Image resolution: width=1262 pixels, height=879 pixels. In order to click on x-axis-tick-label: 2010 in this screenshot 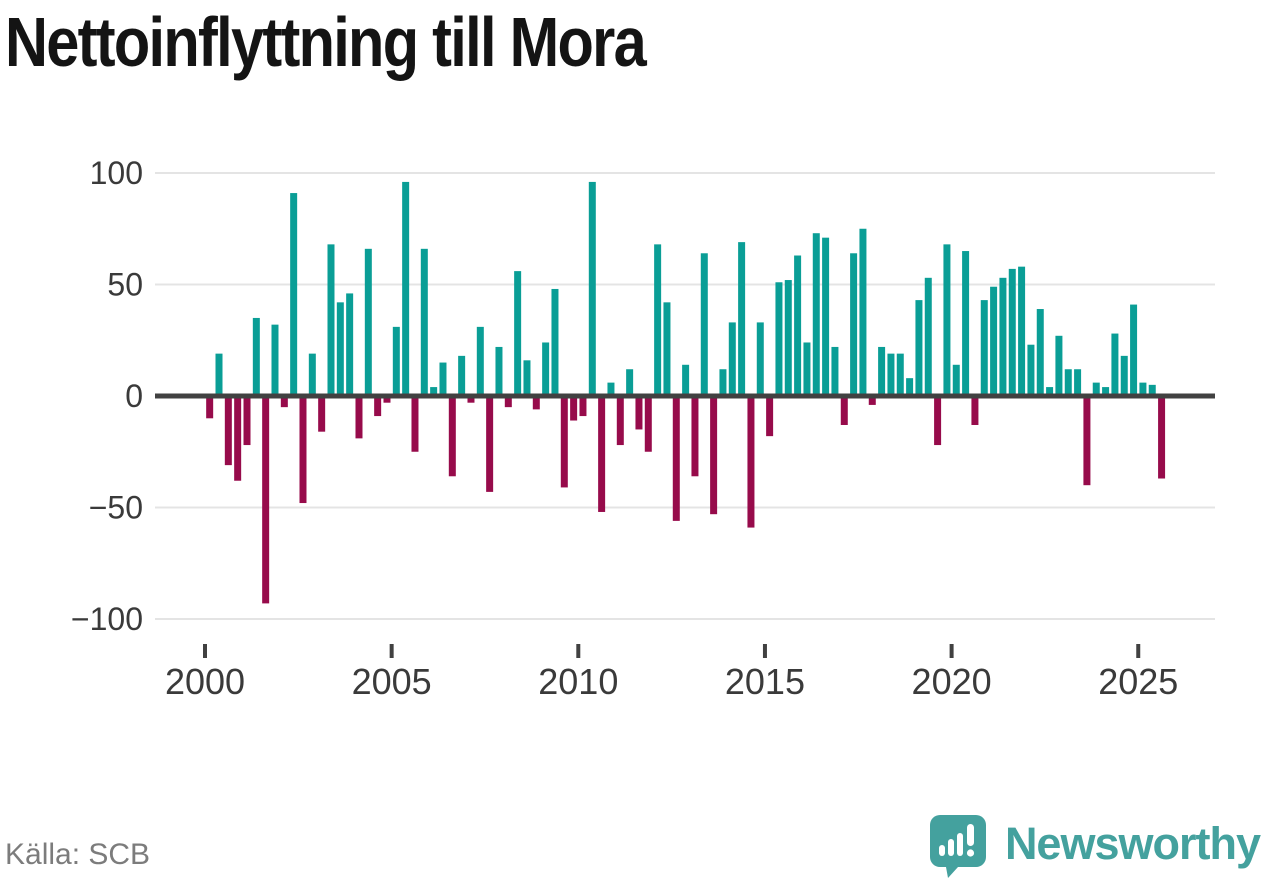, I will do `click(578, 681)`.